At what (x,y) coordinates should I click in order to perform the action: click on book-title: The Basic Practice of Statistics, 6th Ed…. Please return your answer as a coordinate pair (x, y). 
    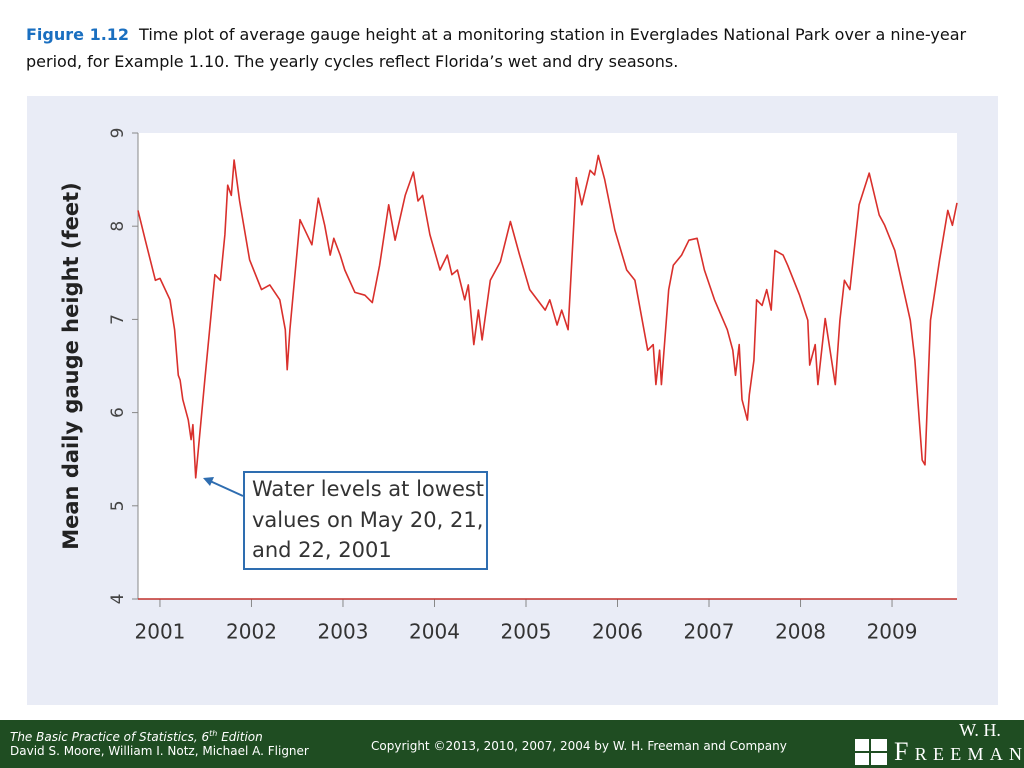
    Looking at the image, I should click on (136, 736).